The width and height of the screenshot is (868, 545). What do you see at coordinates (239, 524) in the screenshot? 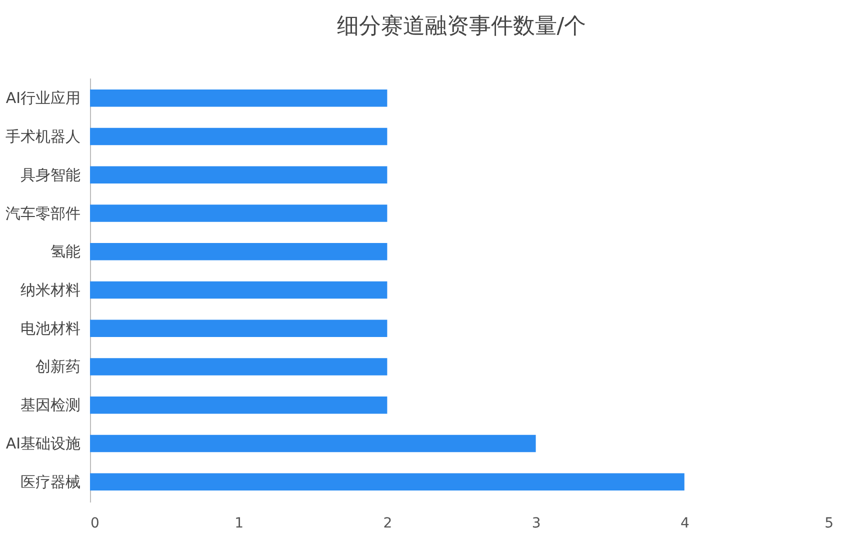
I see `x-tick-label: 1` at bounding box center [239, 524].